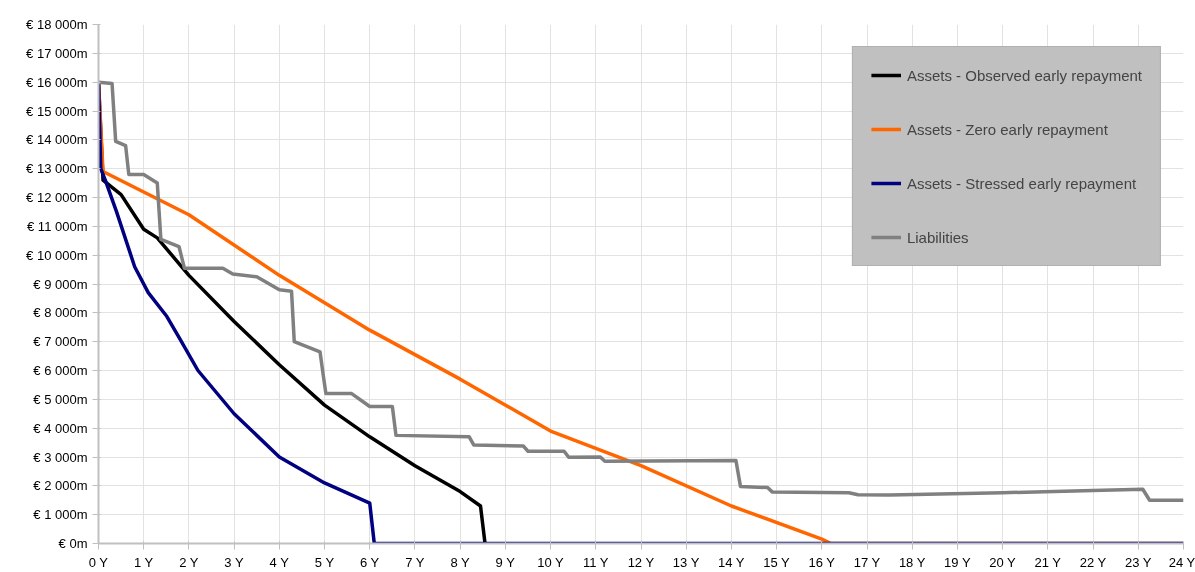  What do you see at coordinates (505, 562) in the screenshot?
I see `x-tick-label: 9 Y` at bounding box center [505, 562].